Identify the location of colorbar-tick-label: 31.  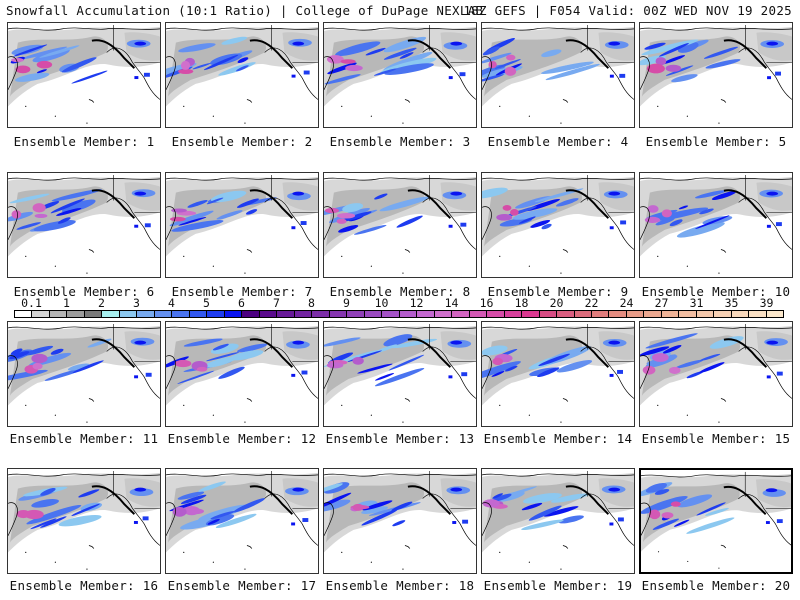
(696, 303).